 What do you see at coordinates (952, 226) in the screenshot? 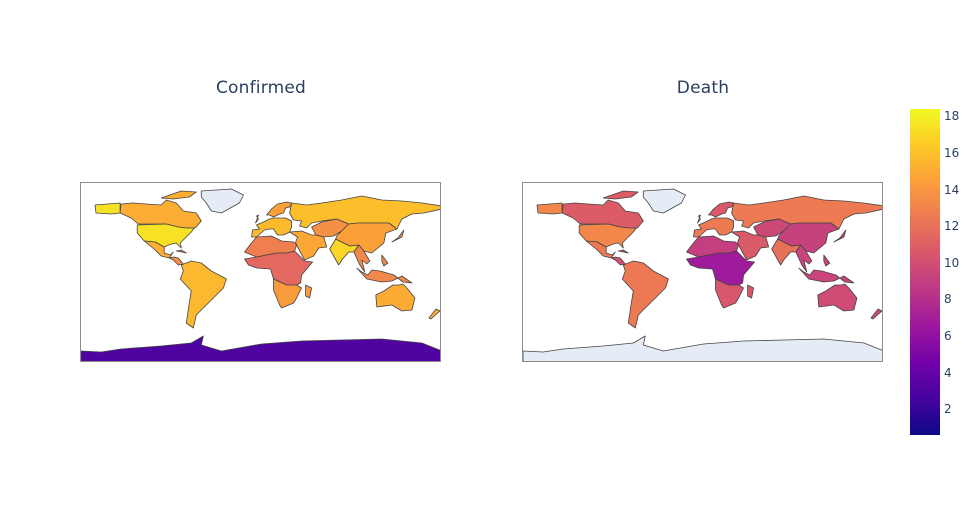
I see `colorbar-tick-label: 12` at bounding box center [952, 226].